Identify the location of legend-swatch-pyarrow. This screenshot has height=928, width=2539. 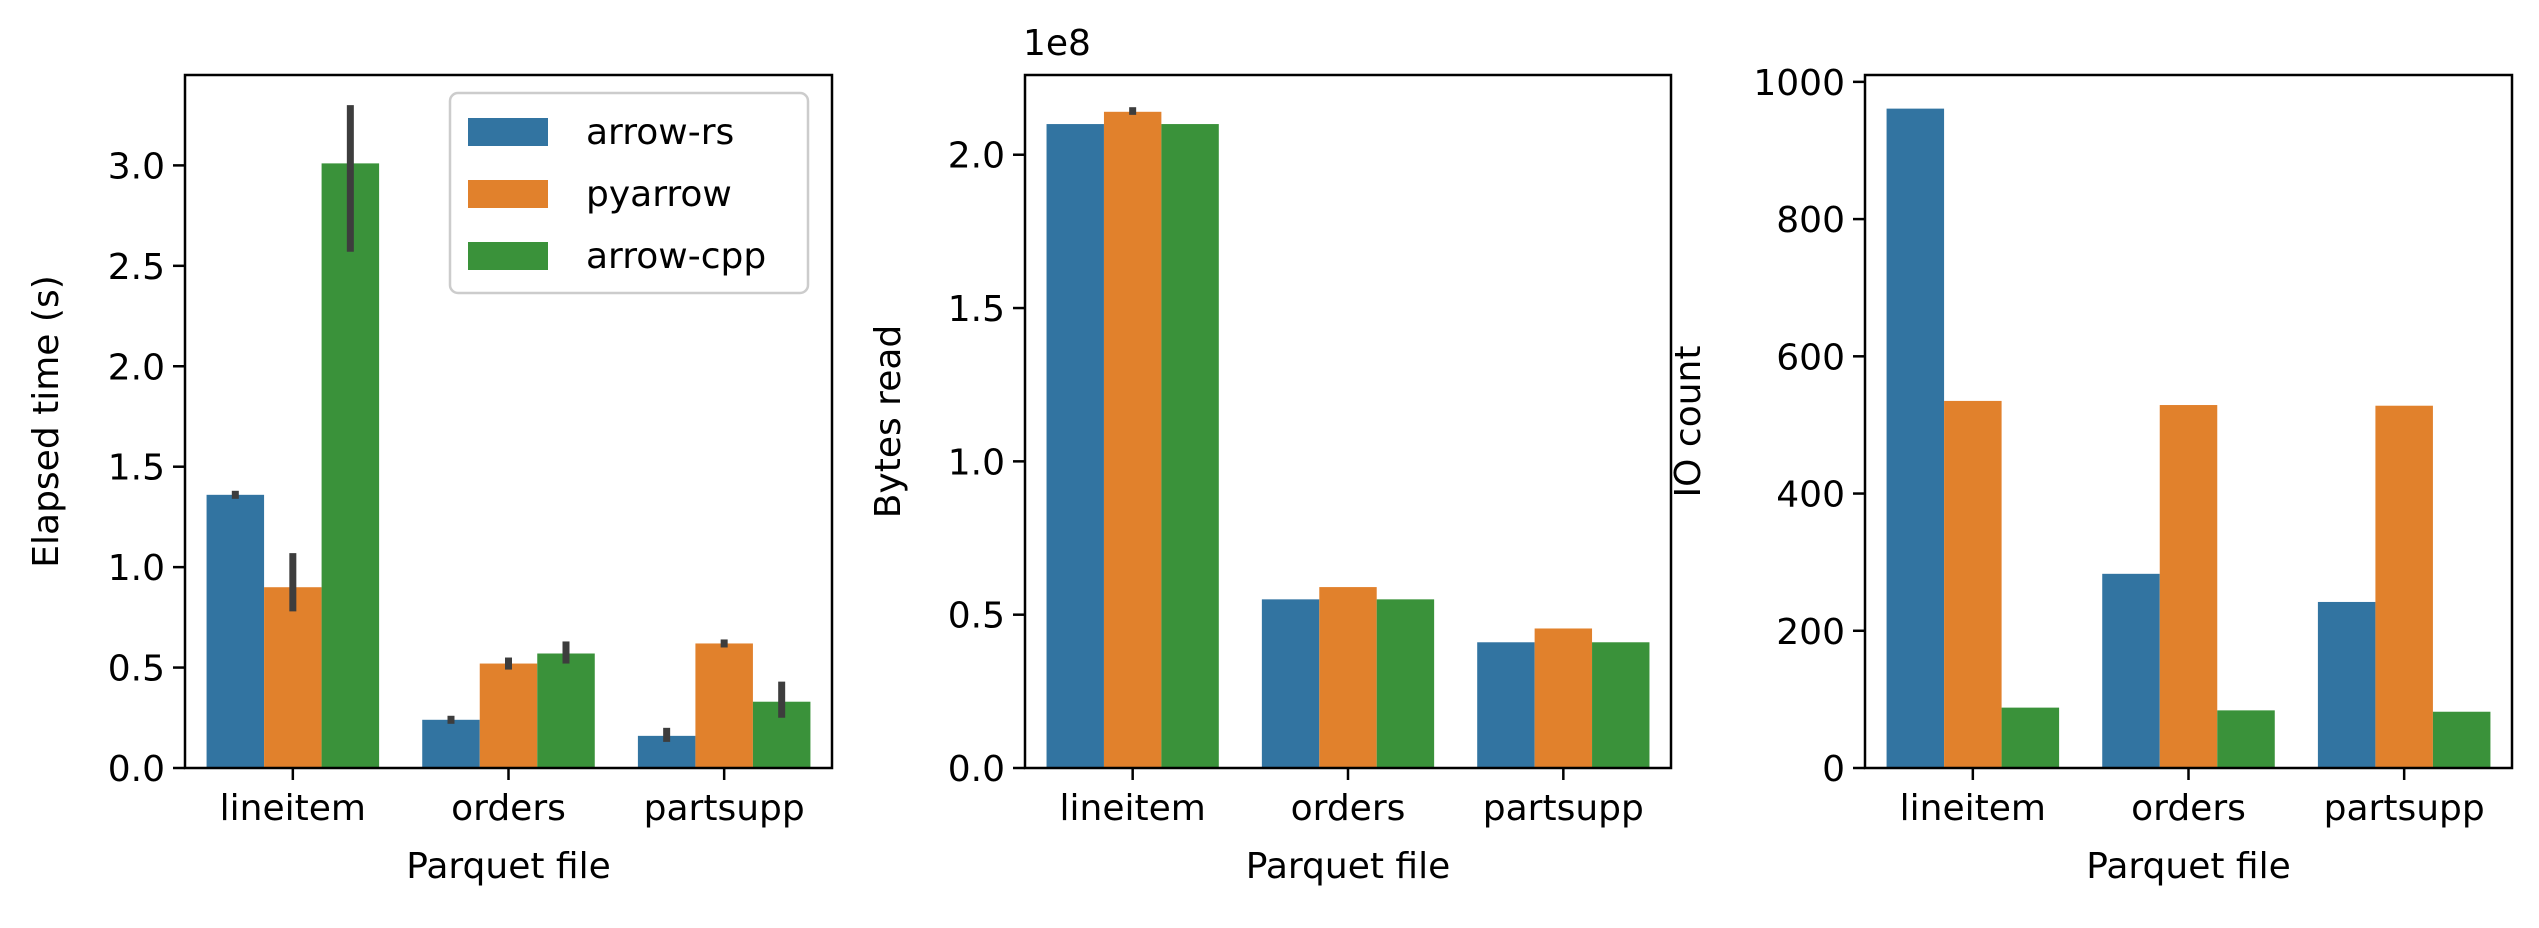
(508, 194).